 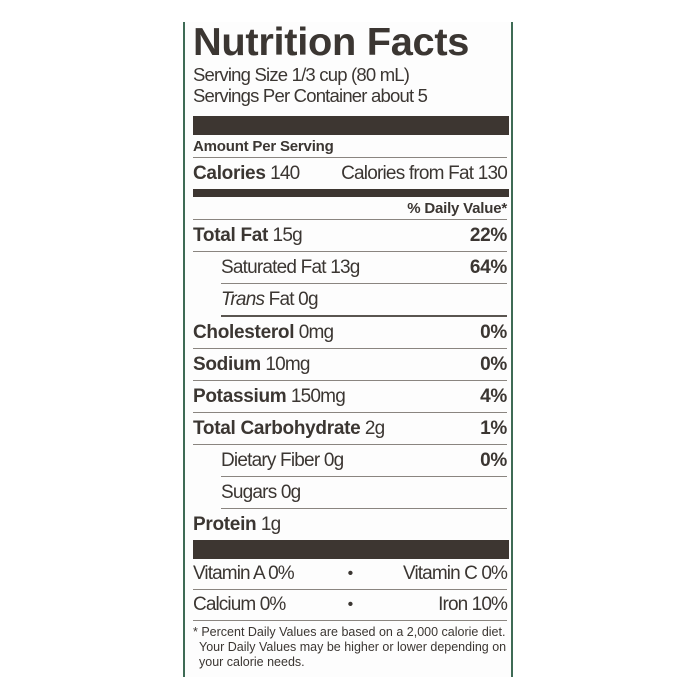 What do you see at coordinates (364, 493) in the screenshot?
I see `nutrient-row-sugars: Sugars 0g` at bounding box center [364, 493].